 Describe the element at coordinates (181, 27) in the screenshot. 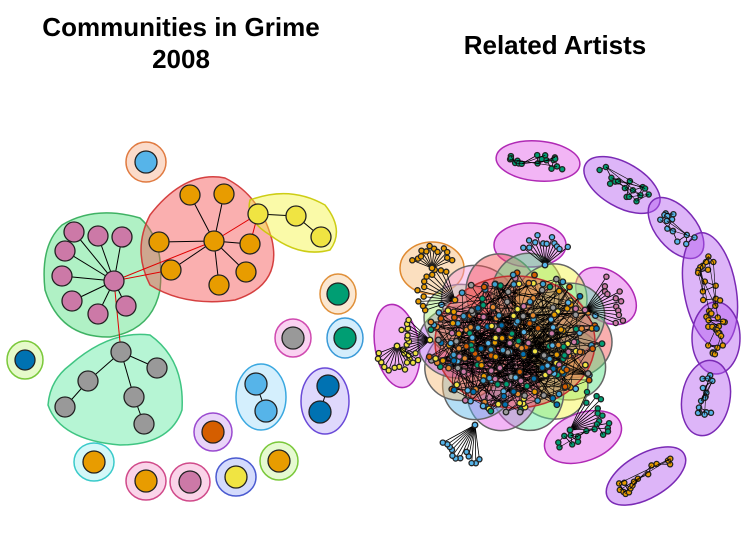

I see `left-title-line1: Communities in Grime` at that location.